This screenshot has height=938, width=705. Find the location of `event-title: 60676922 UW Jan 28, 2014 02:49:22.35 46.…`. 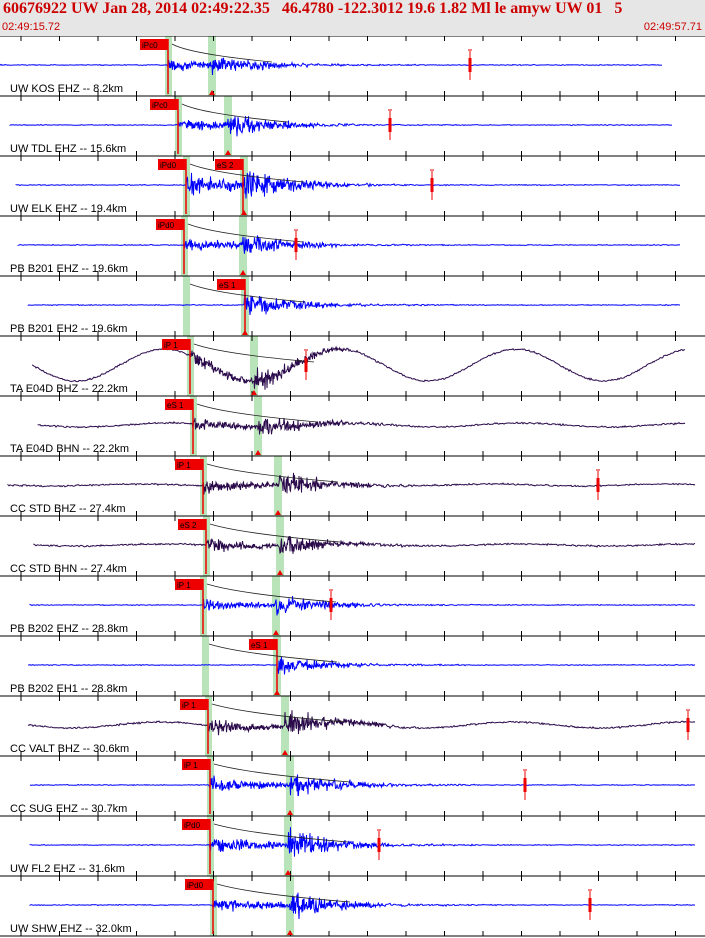

event-title: 60676922 UW Jan 28, 2014 02:49:22.35 46.… is located at coordinates (313, 8).